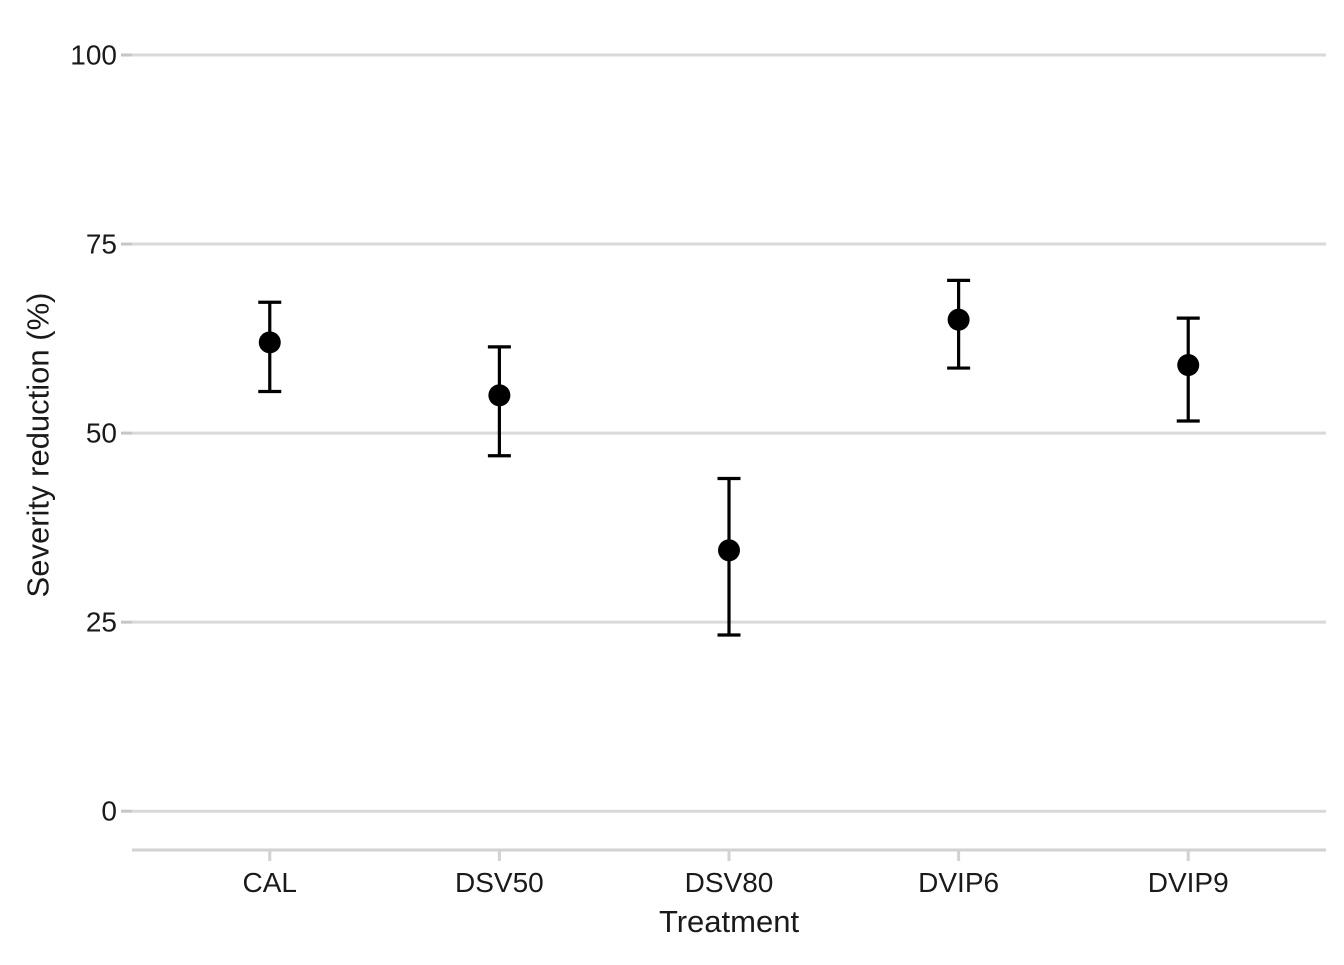  What do you see at coordinates (101, 433) in the screenshot?
I see `y-tick-label-50: 50` at bounding box center [101, 433].